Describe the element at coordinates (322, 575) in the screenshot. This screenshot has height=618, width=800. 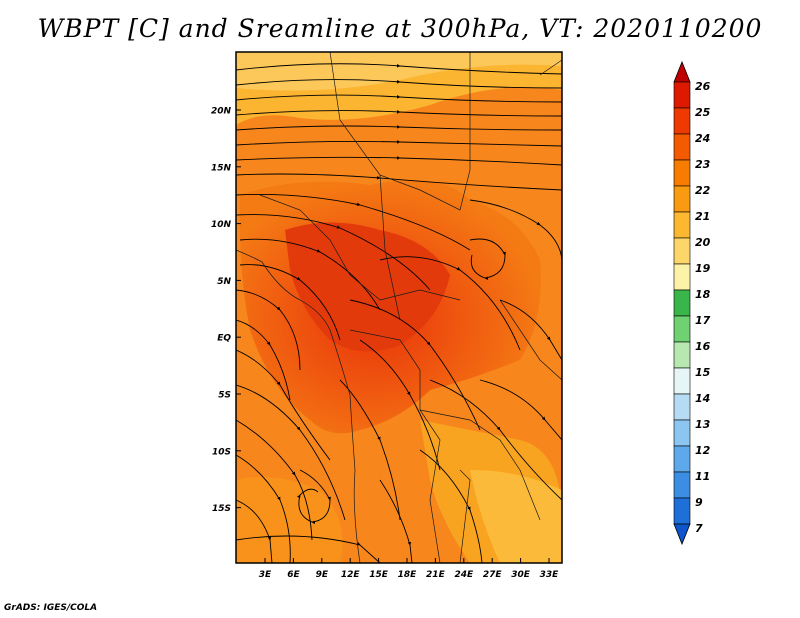
I see `lon-label: 9E` at that location.